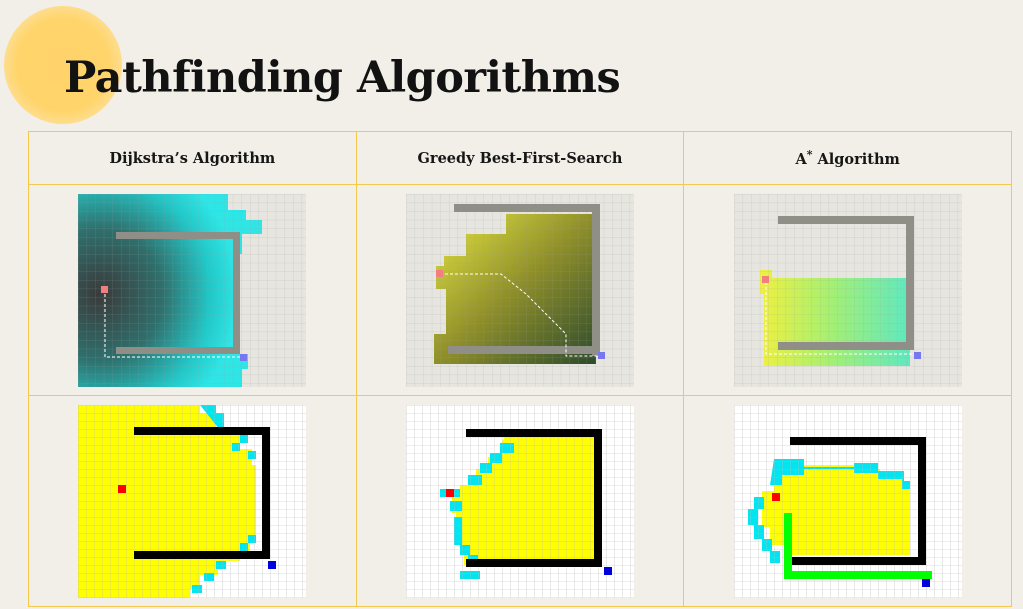 The width and height of the screenshot is (1023, 609). I want to click on dijkstra-colored-image, so click(192, 501).